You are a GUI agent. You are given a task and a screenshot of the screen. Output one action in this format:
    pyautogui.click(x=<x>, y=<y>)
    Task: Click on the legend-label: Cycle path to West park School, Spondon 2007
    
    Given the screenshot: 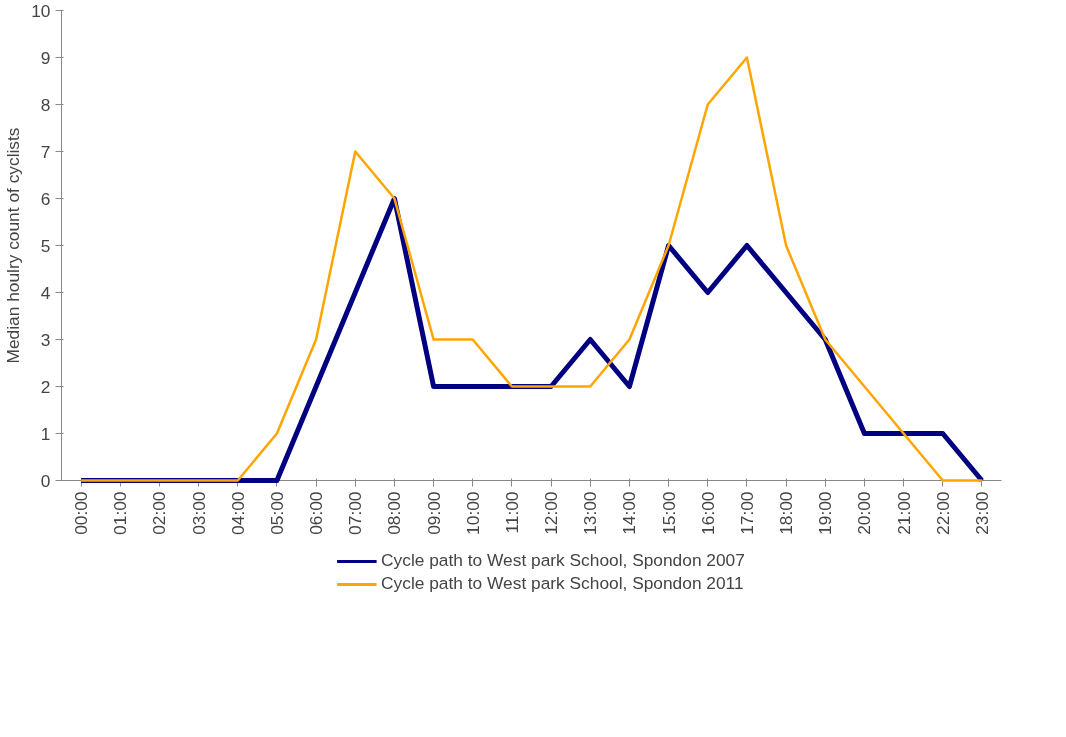 What is the action you would take?
    pyautogui.click(x=563, y=560)
    